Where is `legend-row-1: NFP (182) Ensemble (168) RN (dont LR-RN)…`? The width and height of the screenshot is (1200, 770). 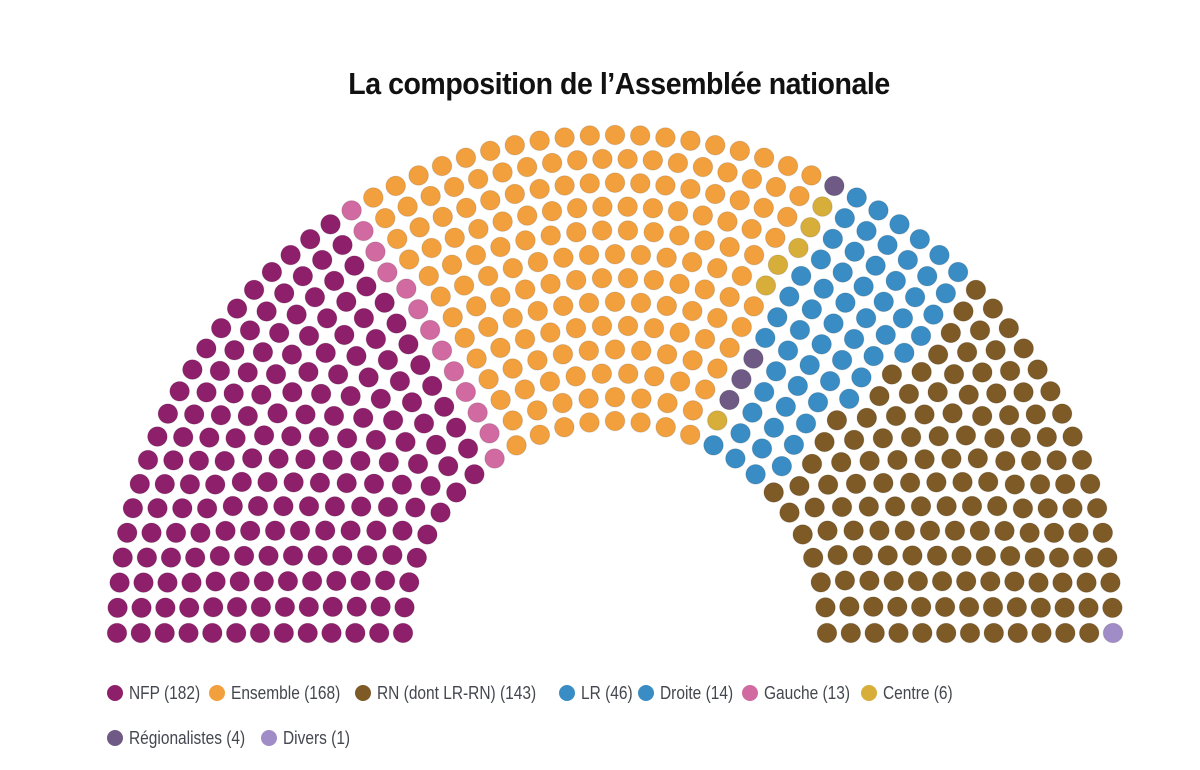 legend-row-1: NFP (182) Ensemble (168) RN (dont LR-RN)… is located at coordinates (607, 693).